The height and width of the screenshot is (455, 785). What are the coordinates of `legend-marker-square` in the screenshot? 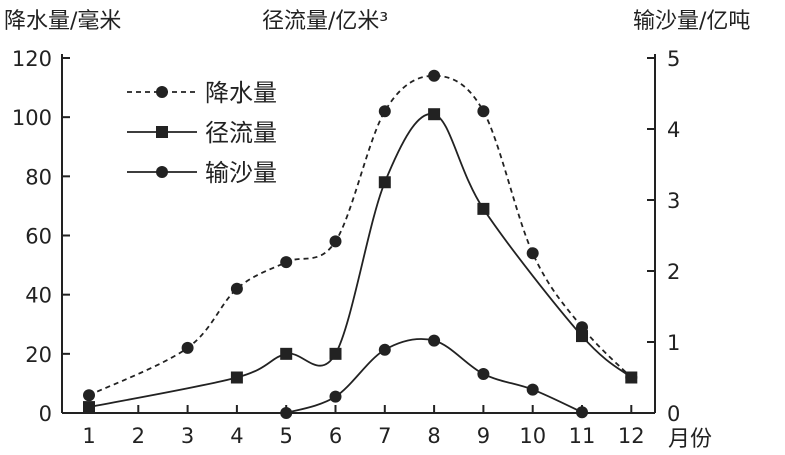 It's located at (162, 132).